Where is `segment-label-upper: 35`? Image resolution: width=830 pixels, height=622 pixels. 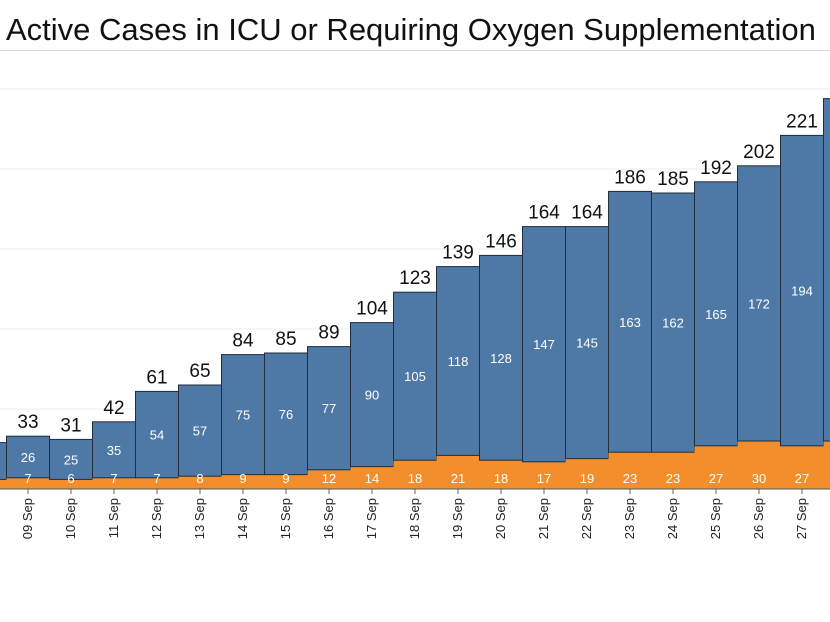
segment-label-upper: 35 is located at coordinates (114, 450).